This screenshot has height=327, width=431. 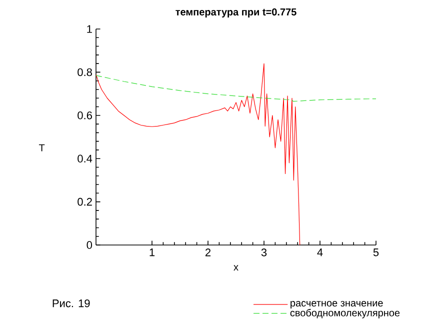 I want to click on legend-label: расчетное значение, so click(x=336, y=304).